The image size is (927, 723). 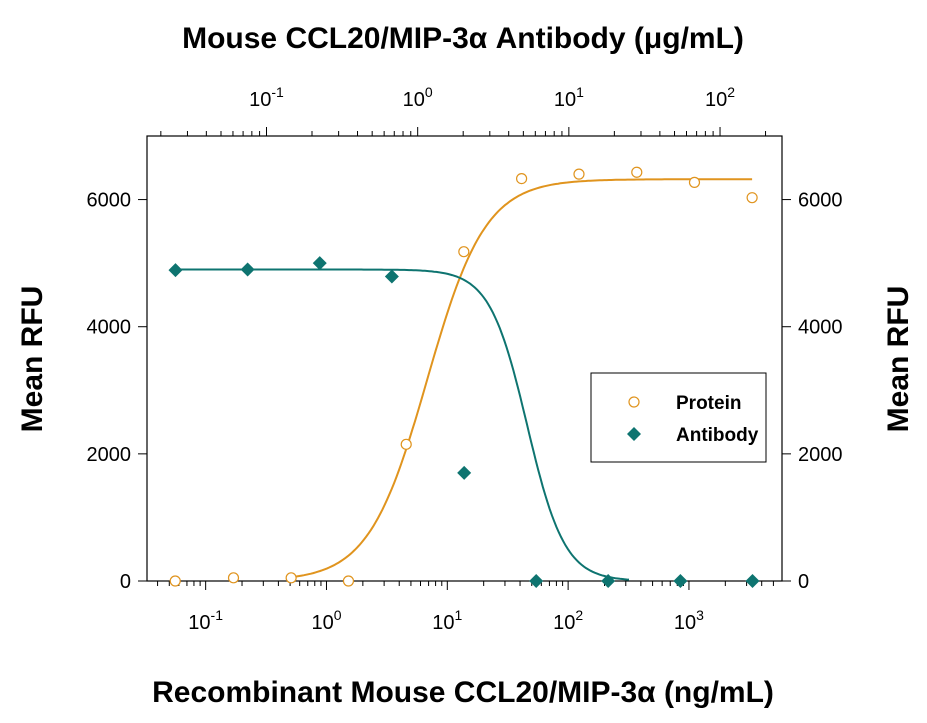 I want to click on right-axis-title: Mean RFU, so click(x=898, y=359).